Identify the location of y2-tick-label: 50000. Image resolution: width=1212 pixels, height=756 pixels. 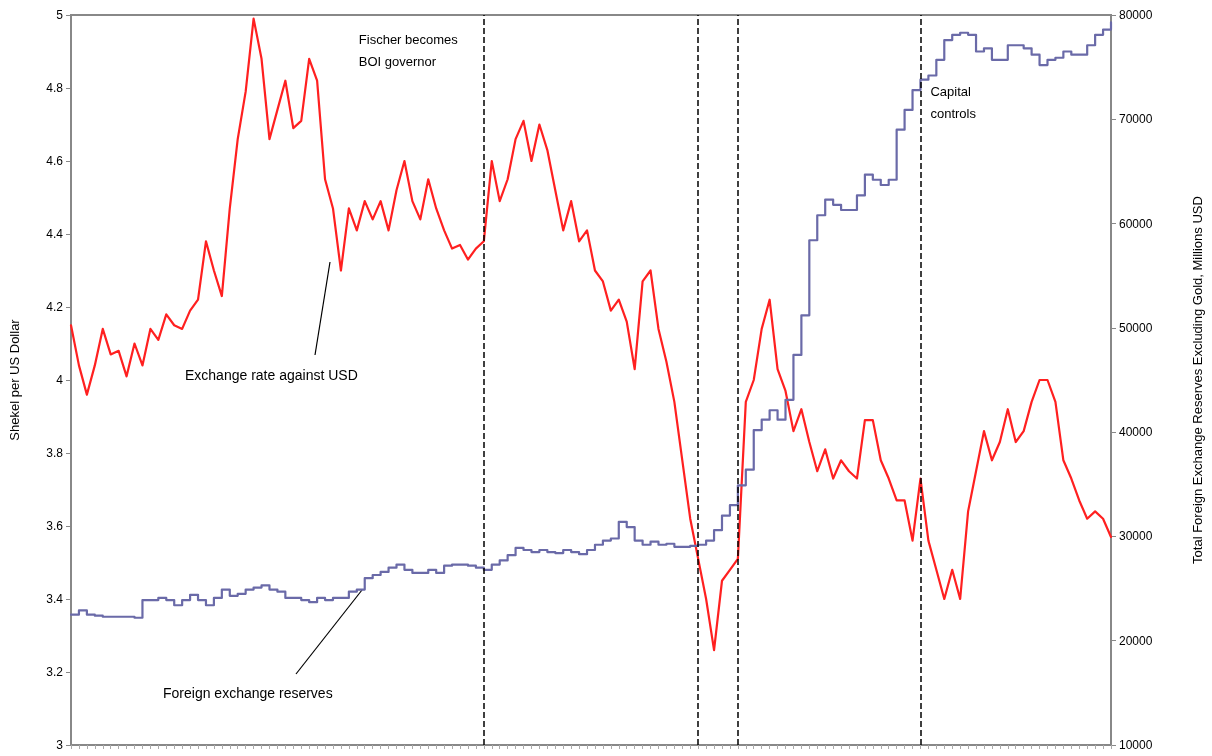
(1136, 327).